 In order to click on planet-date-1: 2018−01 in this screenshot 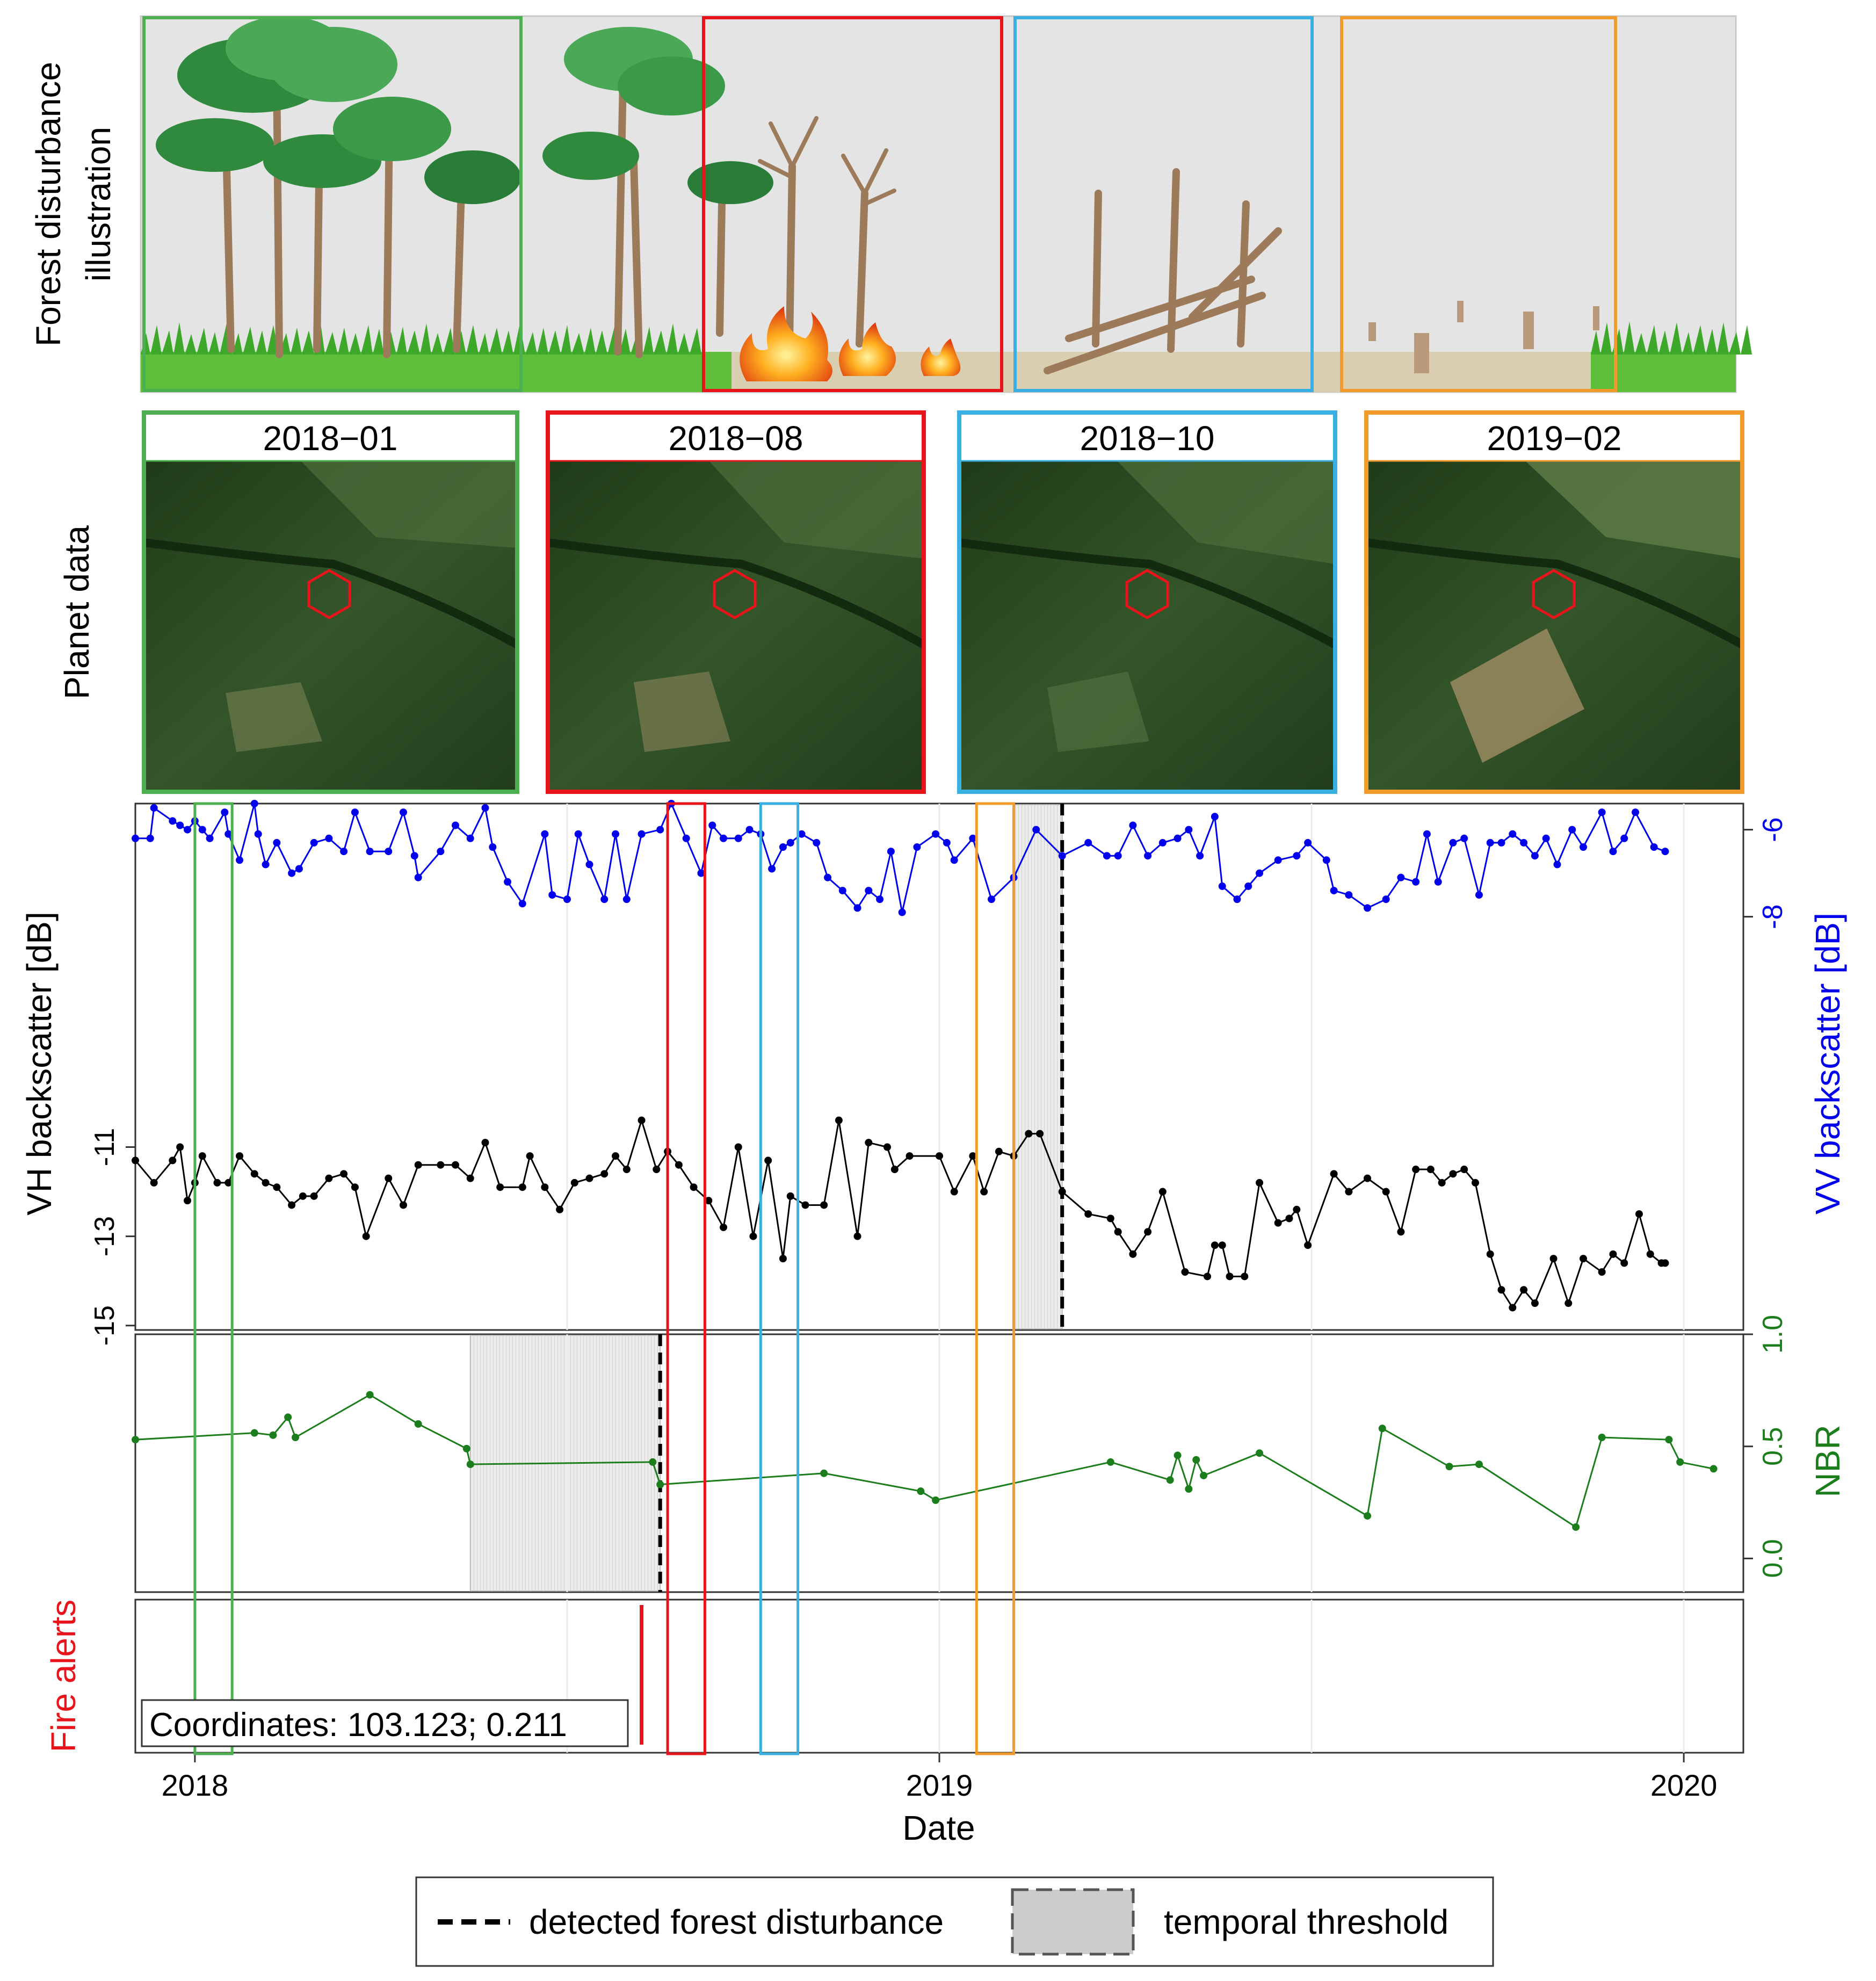, I will do `click(330, 438)`.